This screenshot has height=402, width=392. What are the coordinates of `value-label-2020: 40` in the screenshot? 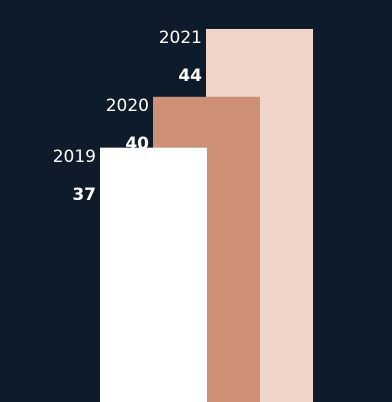 It's located at (137, 143).